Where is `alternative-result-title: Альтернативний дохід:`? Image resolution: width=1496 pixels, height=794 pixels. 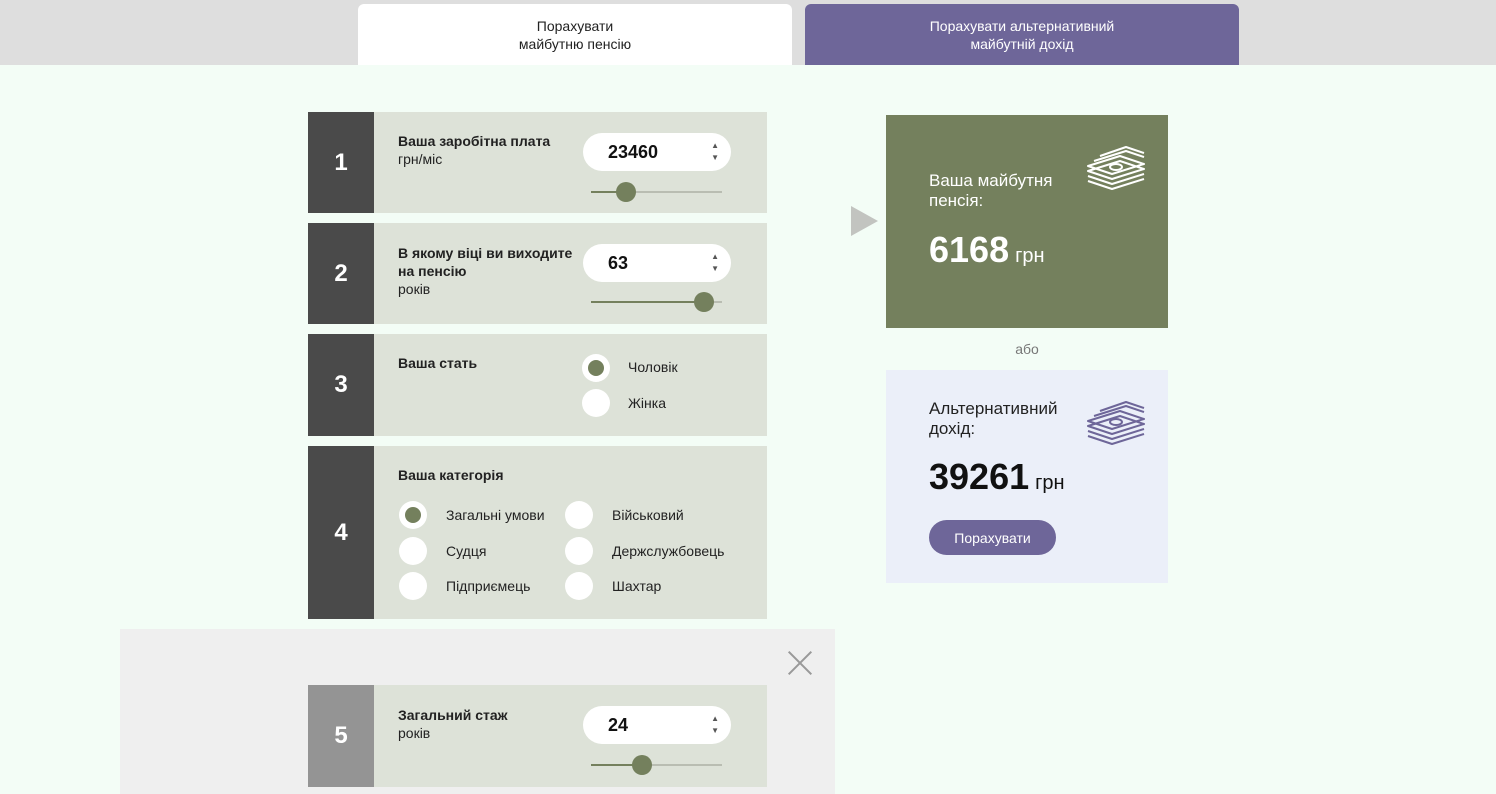
alternative-result-title: Альтернативний дохід: is located at coordinates (993, 419).